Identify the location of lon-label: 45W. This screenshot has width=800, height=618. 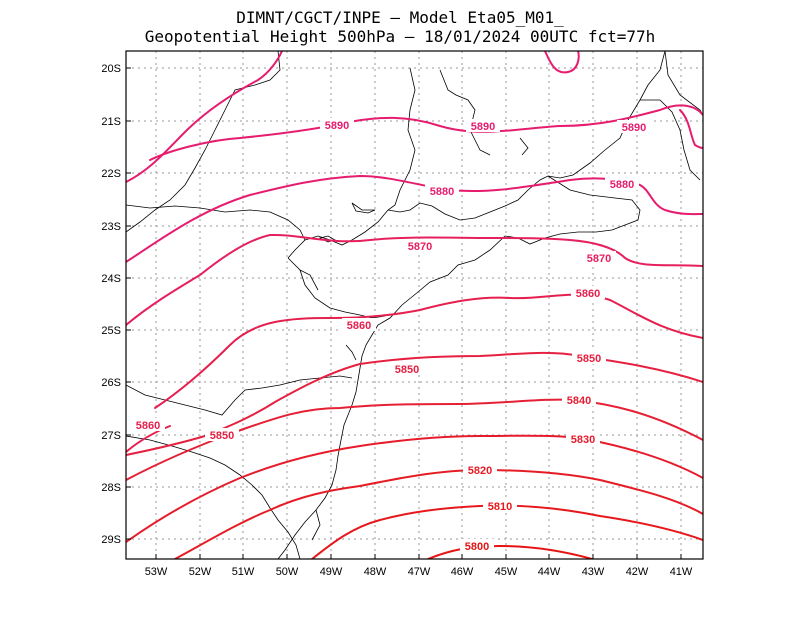
(506, 572).